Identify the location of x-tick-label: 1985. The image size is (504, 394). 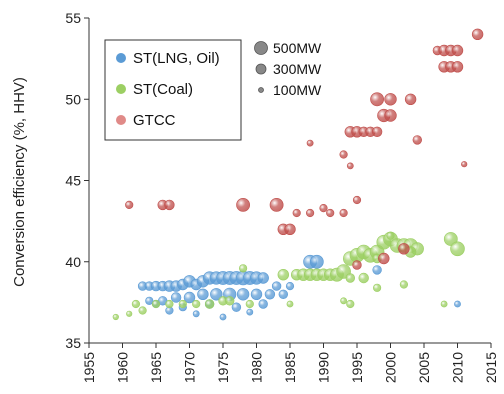
(290, 367).